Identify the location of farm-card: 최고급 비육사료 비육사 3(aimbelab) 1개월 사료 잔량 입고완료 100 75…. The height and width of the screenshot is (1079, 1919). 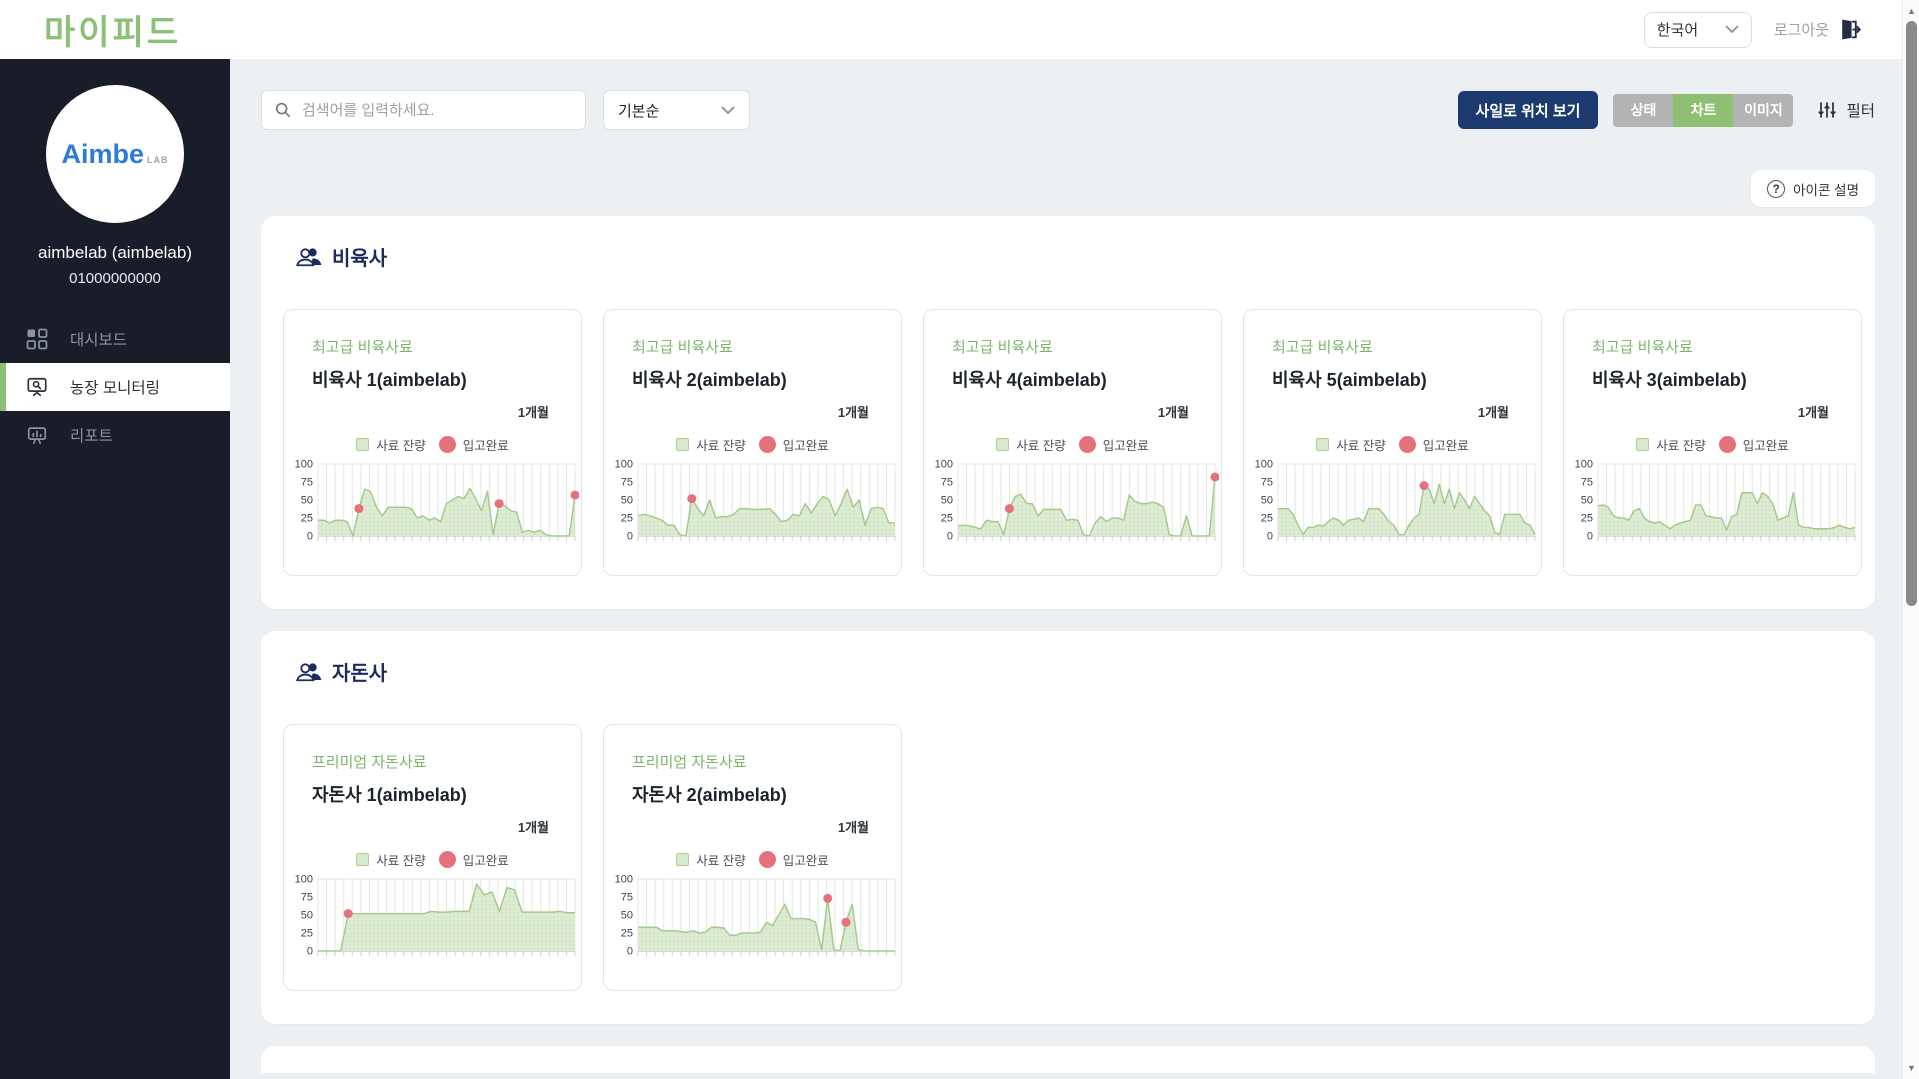
(1712, 442).